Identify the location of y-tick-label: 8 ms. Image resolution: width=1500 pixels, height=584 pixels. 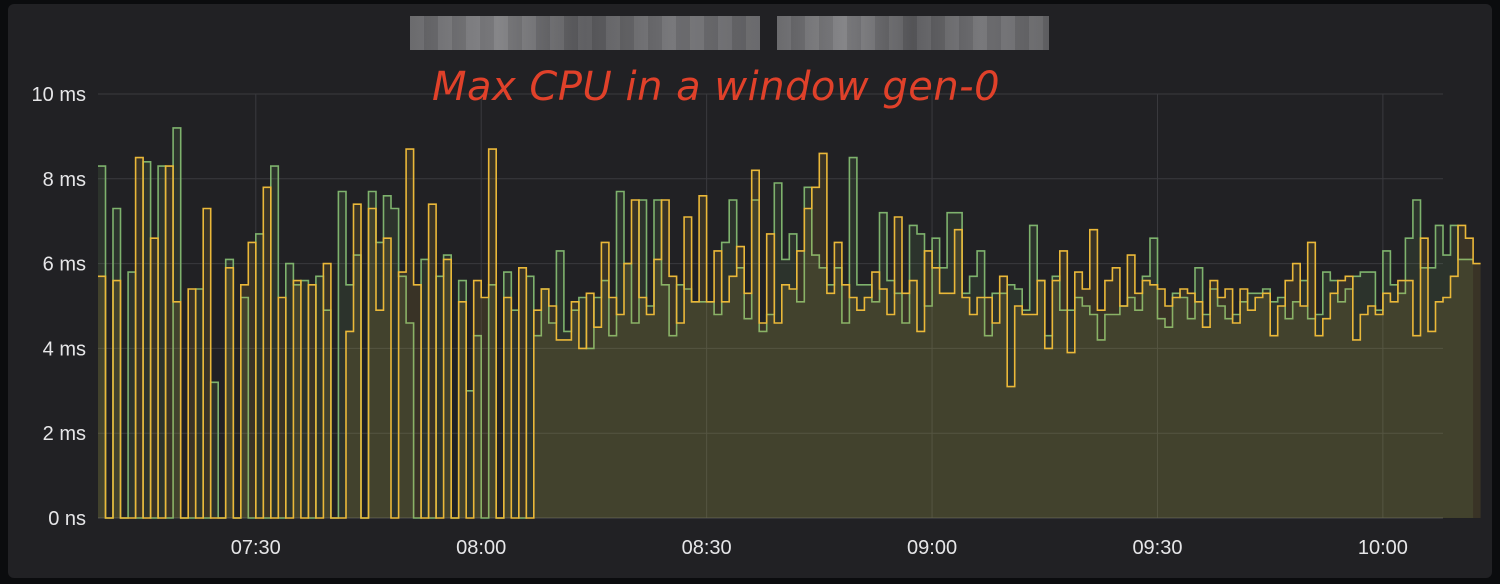
(64, 180).